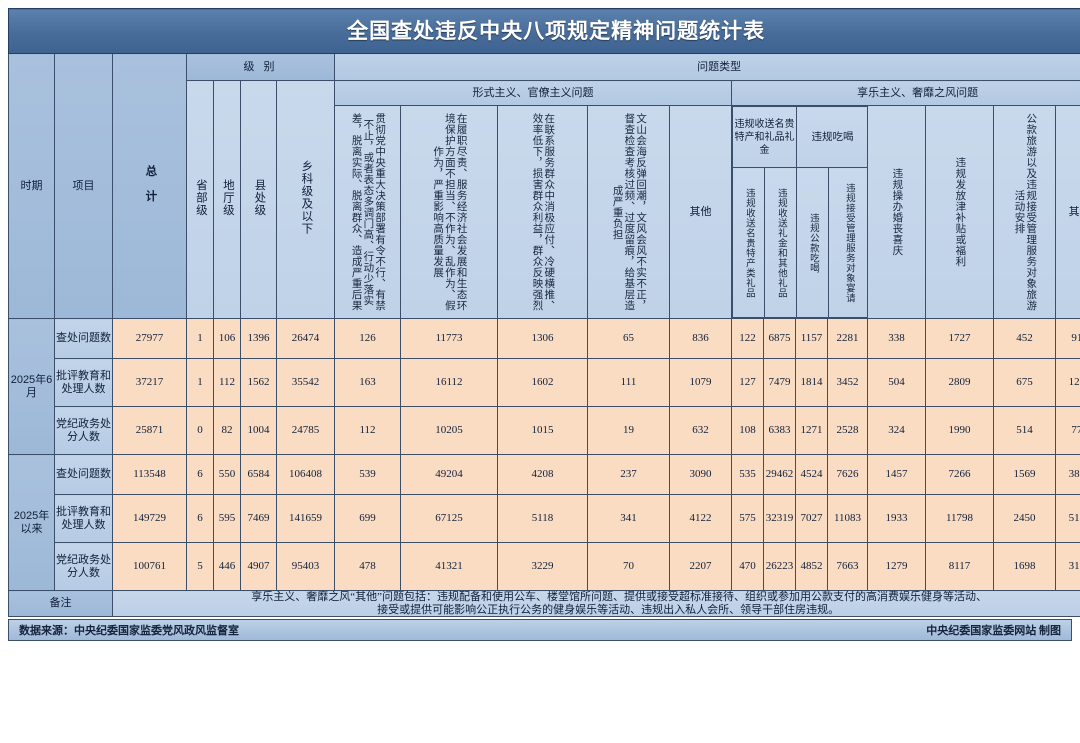  What do you see at coordinates (227, 518) in the screenshot?
I see `cell-level1-b1-r1: 595` at bounding box center [227, 518].